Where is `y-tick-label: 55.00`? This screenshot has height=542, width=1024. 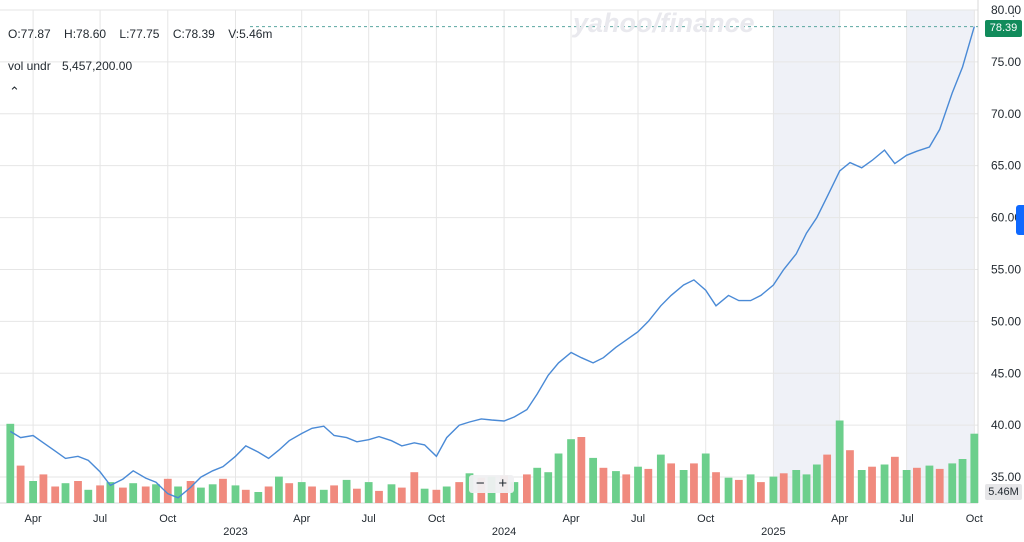 y-tick-label: 55.00 is located at coordinates (1006, 269).